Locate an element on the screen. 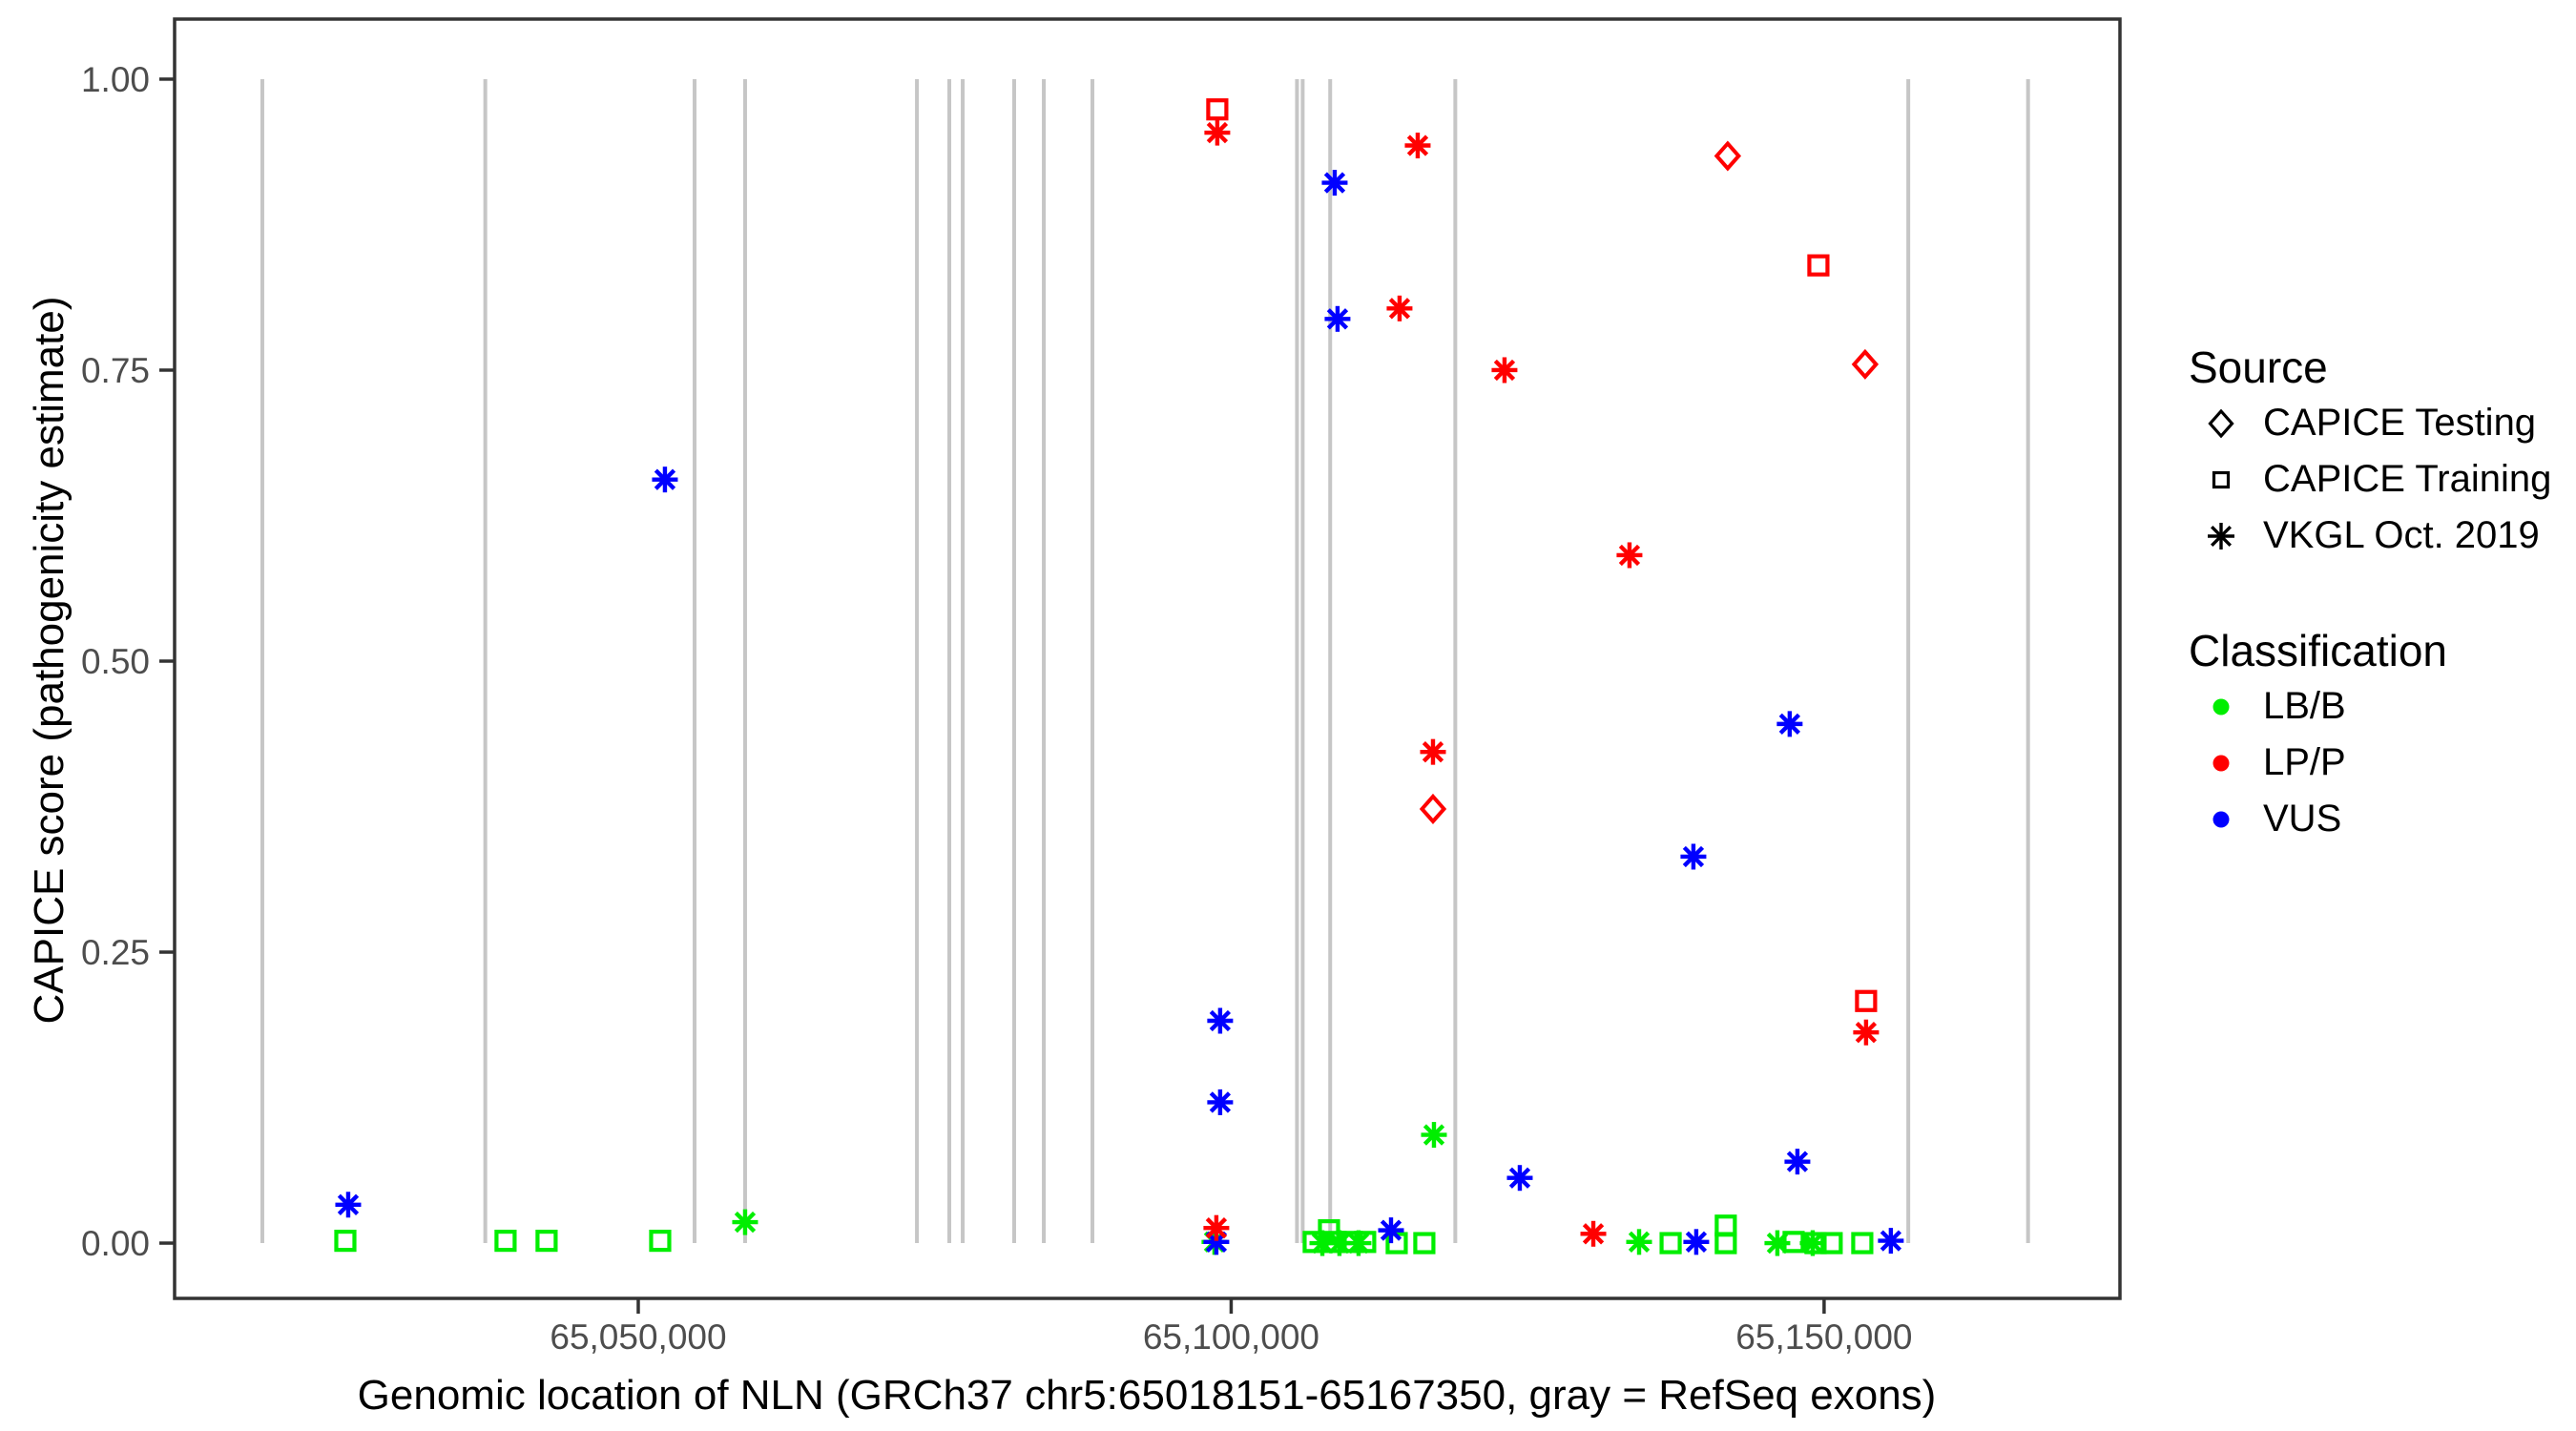  square-icon is located at coordinates (2221, 479).